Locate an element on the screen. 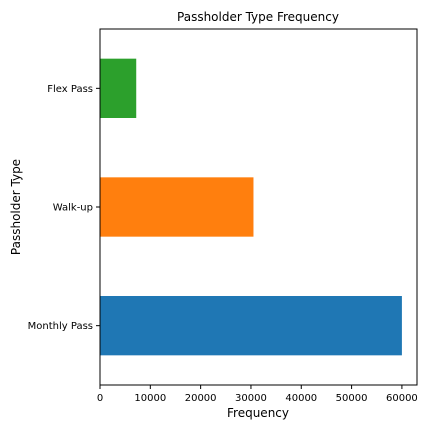  y-axis-ticks: Monthly Pass Walk-up Flex Pass is located at coordinates (64, 208).